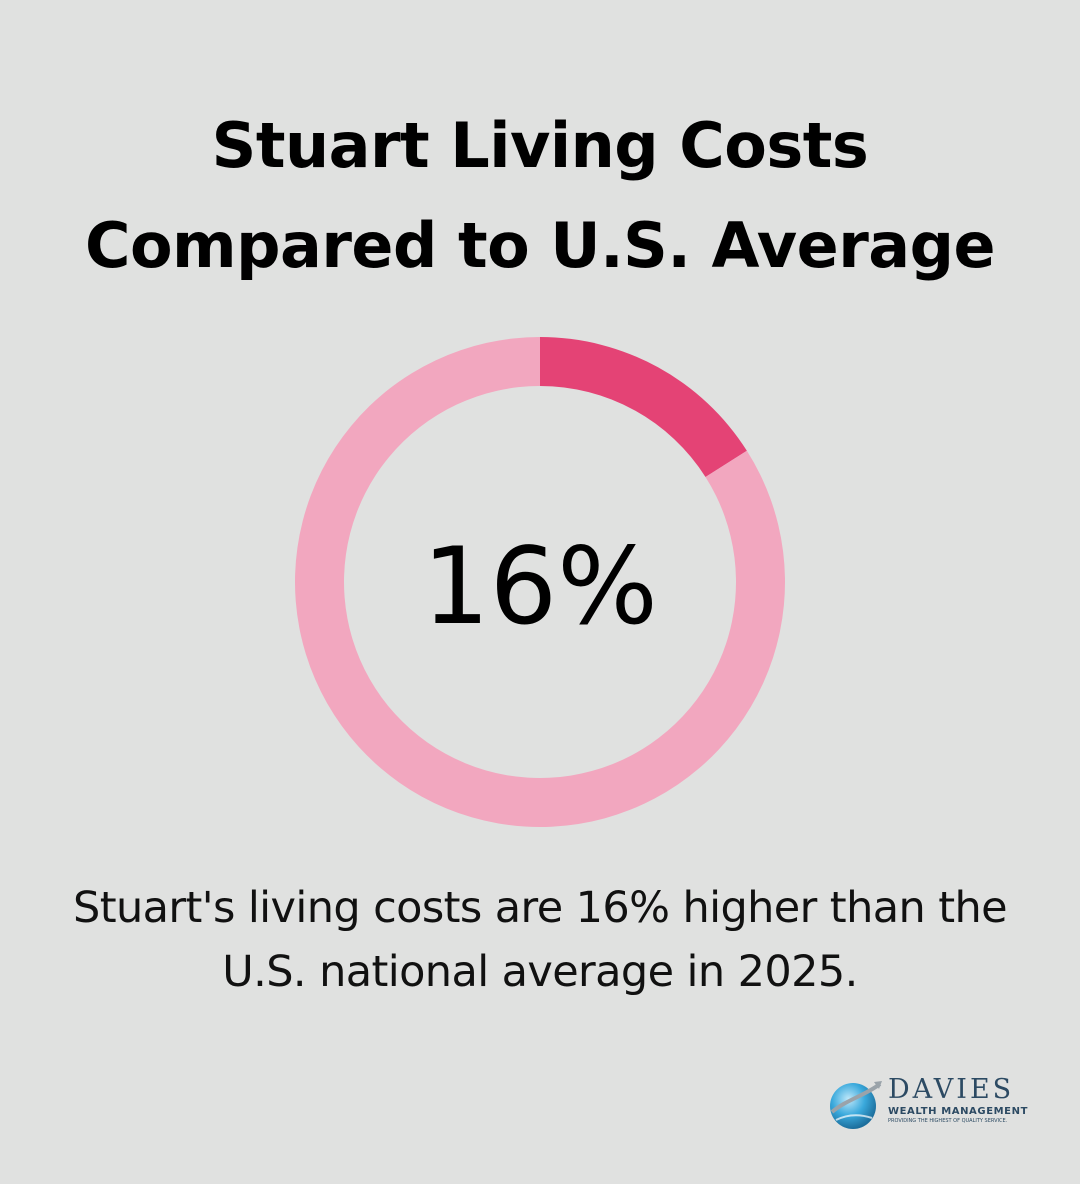  Describe the element at coordinates (540, 972) in the screenshot. I see `description-line-2: U.S. national average in 2025.` at that location.